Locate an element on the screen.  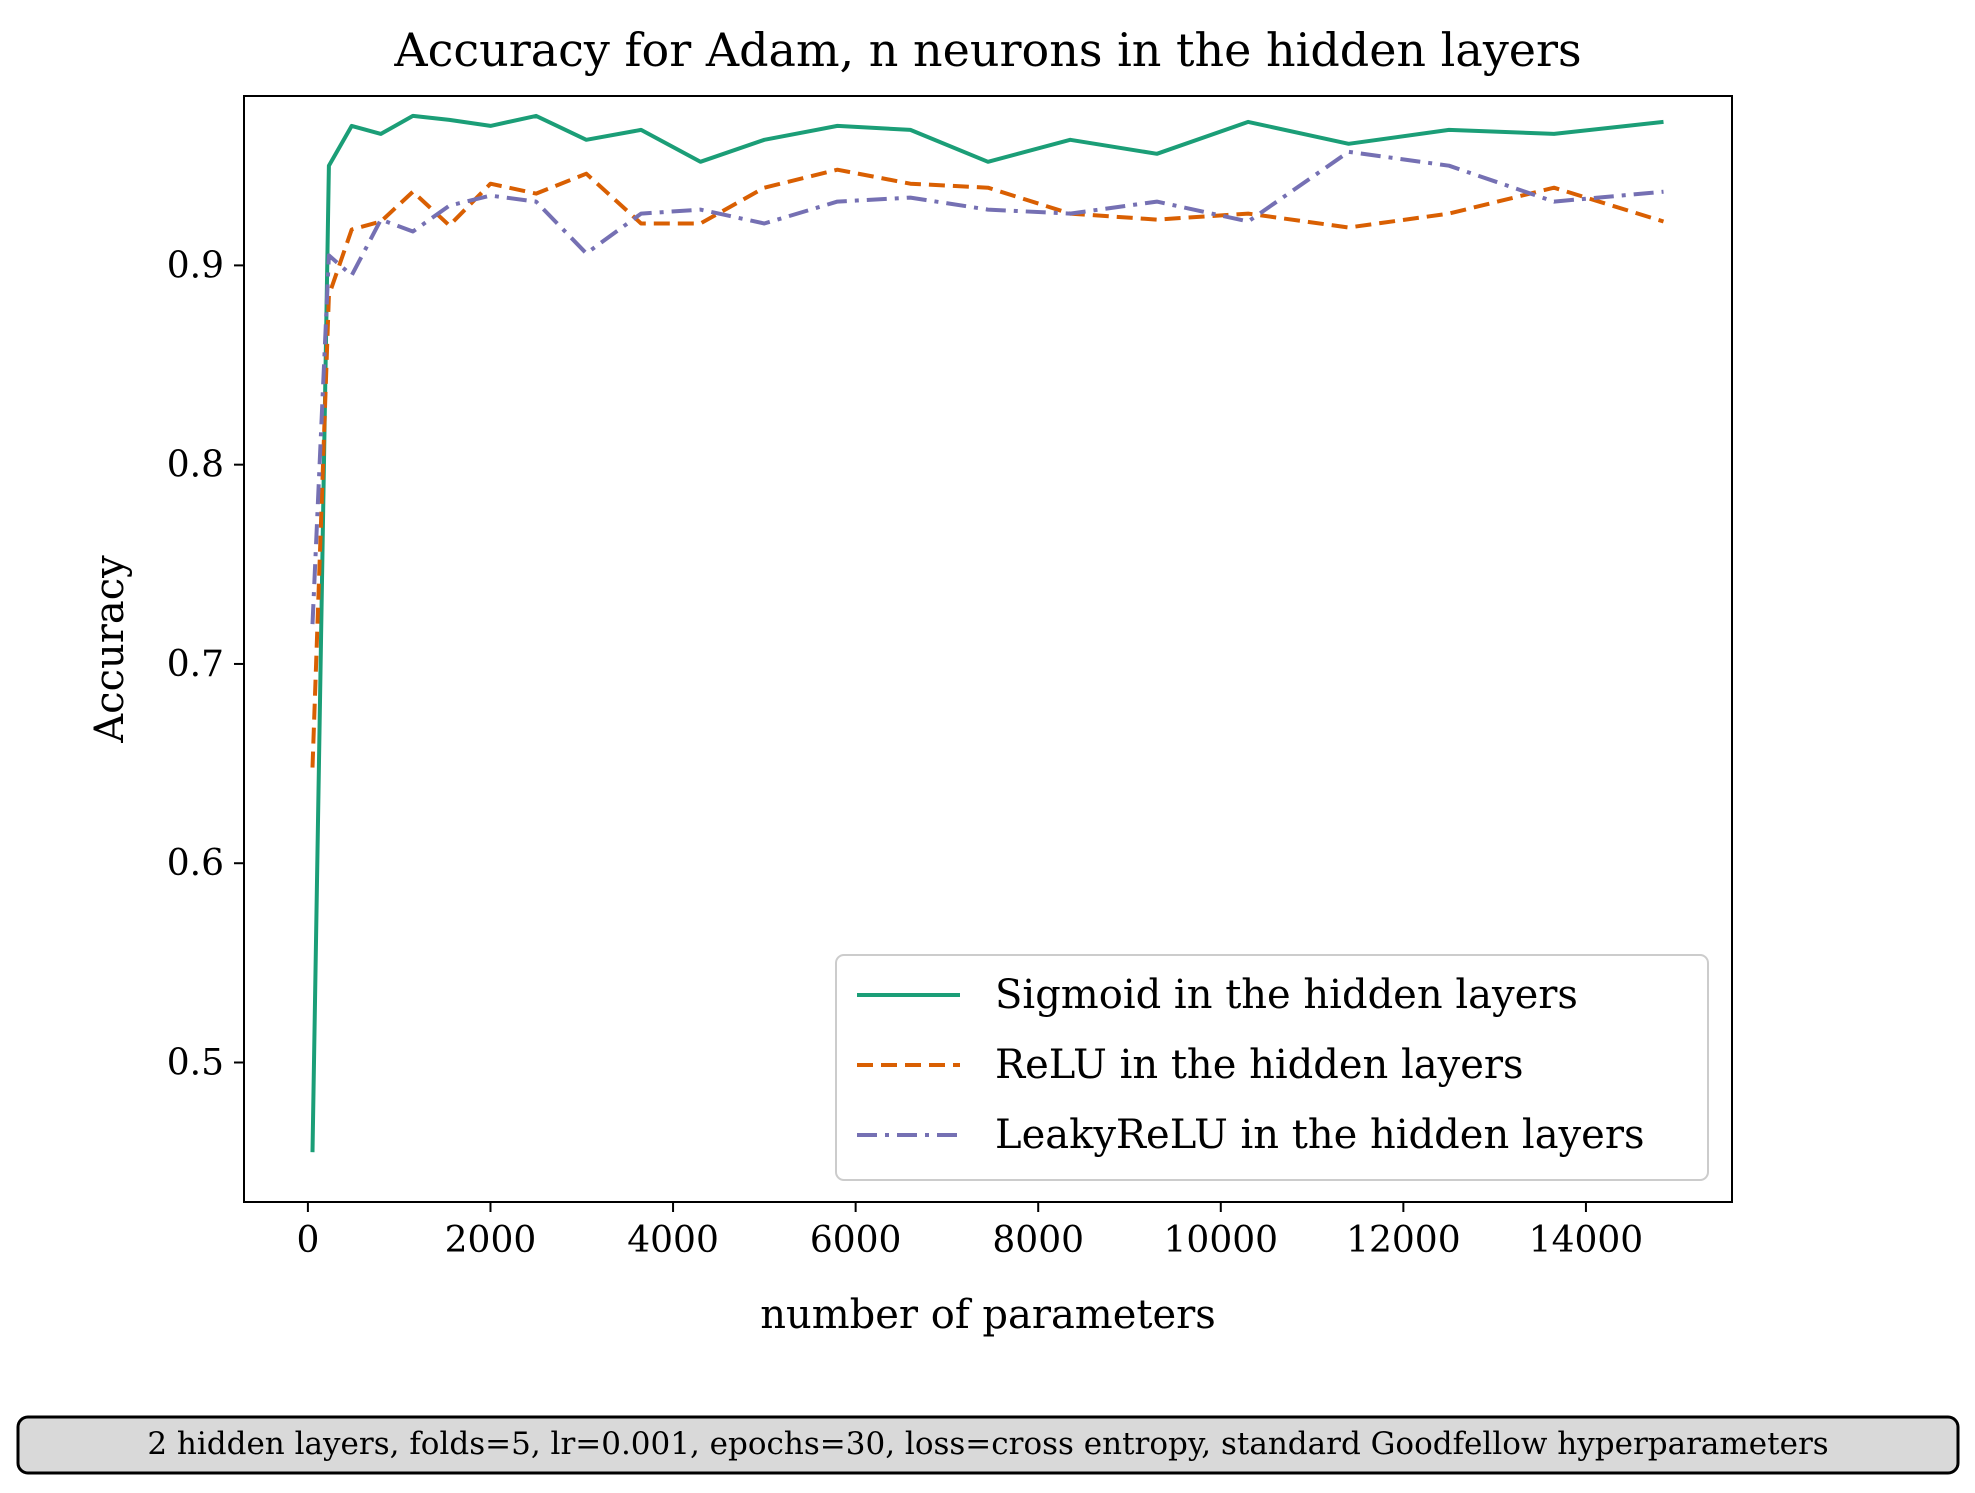
y-tick-label: 0.9 is located at coordinates (195, 265).